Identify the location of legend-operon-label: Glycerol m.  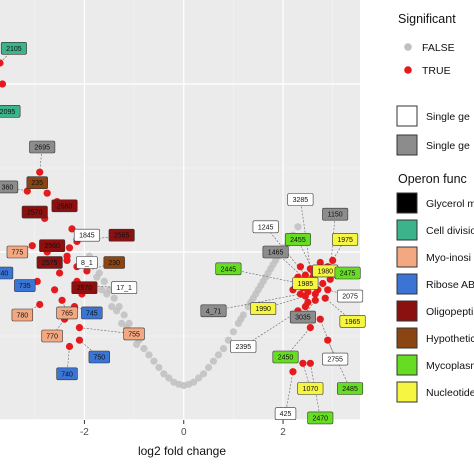
(450, 204).